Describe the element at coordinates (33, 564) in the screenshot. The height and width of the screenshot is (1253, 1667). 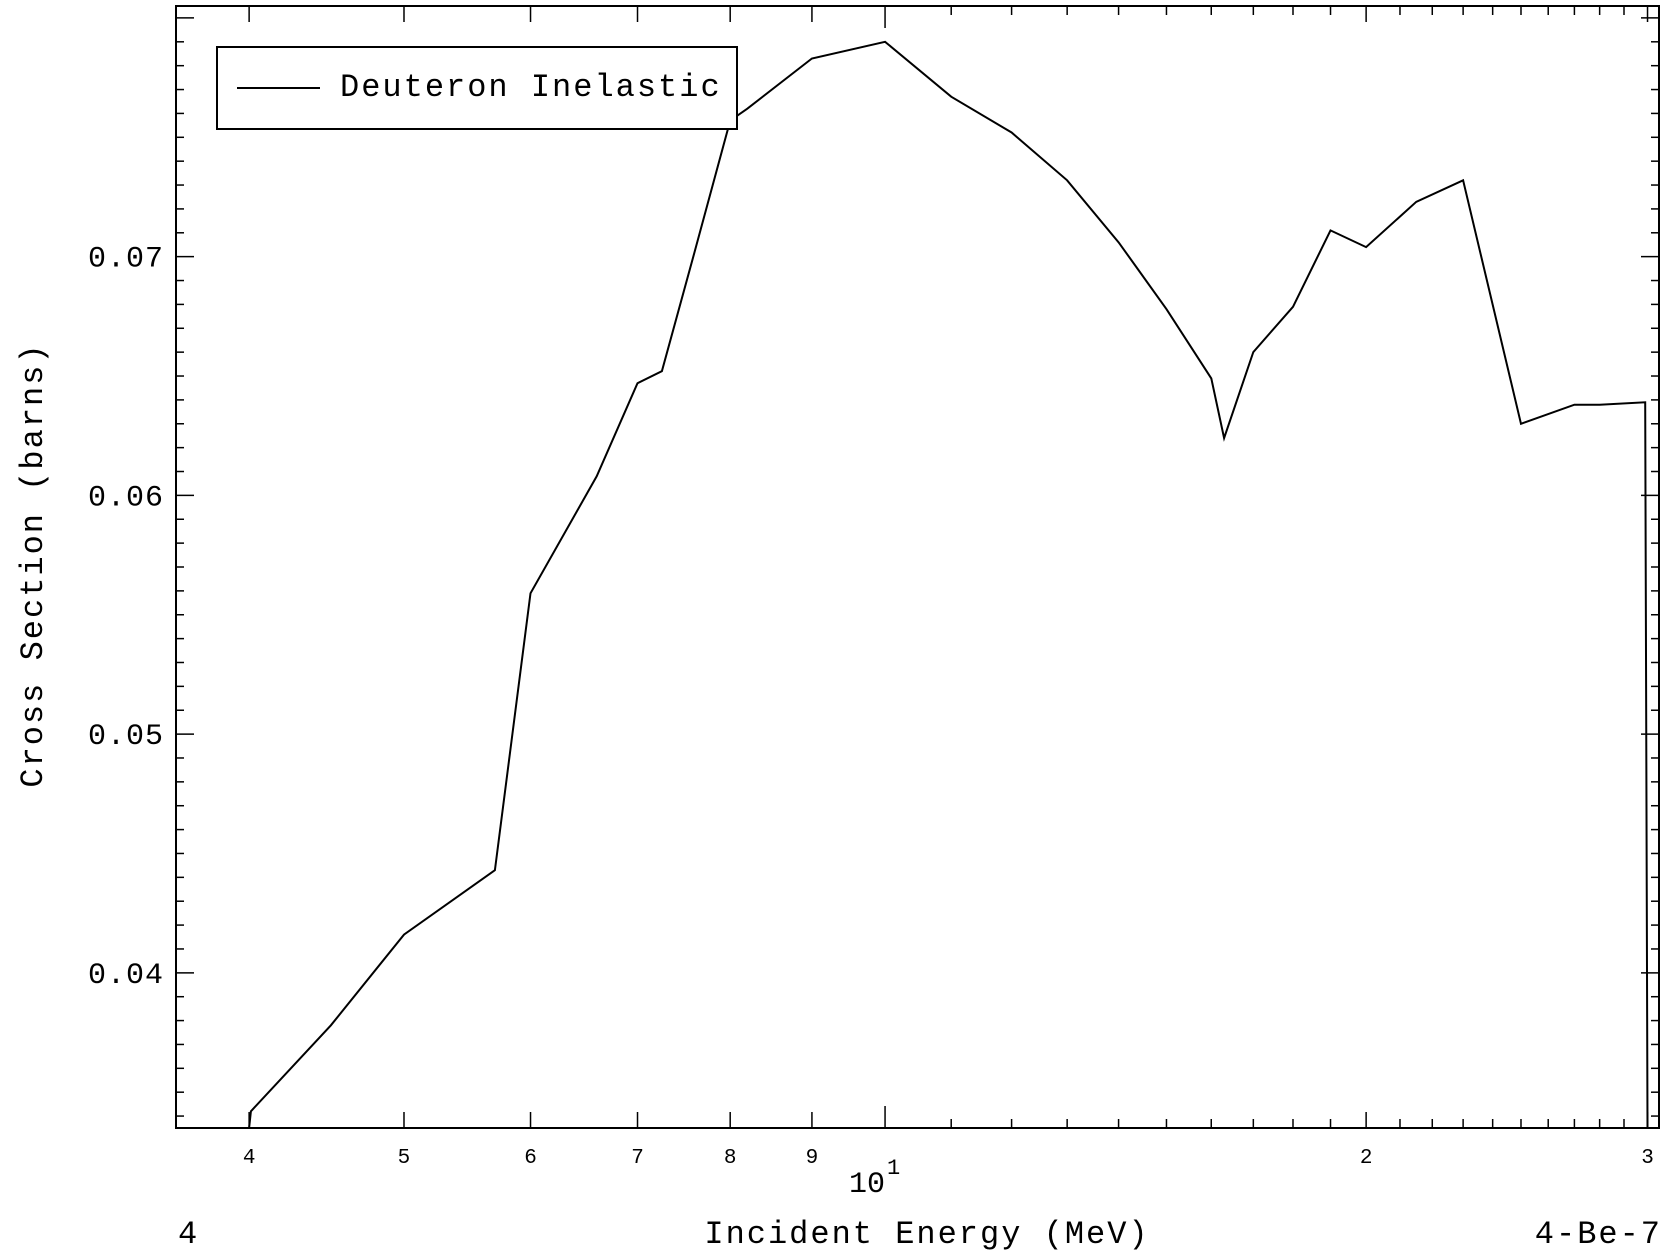
I see `y-axis-title: Cross Section (barns)` at that location.